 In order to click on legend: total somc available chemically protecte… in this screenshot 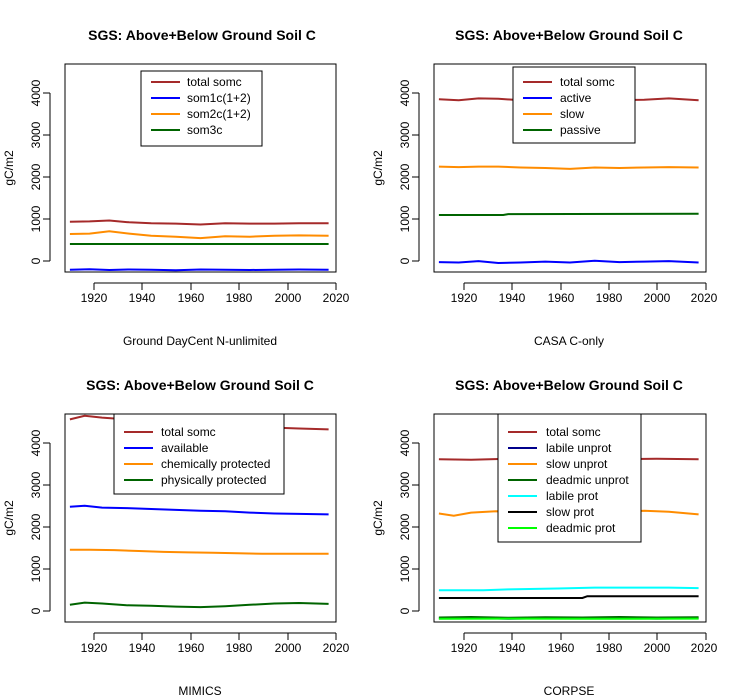, I will do `click(199, 454)`.